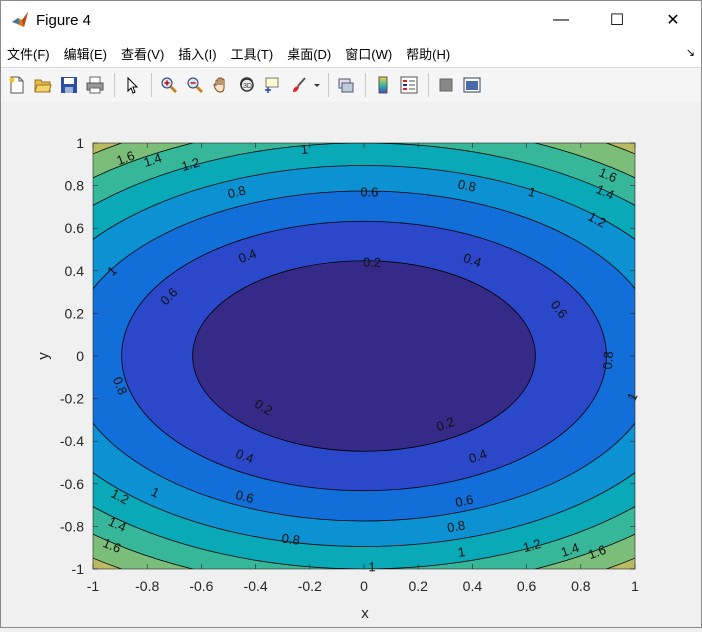 This screenshot has height=632, width=702. I want to click on x-tick-label: 1, so click(635, 586).